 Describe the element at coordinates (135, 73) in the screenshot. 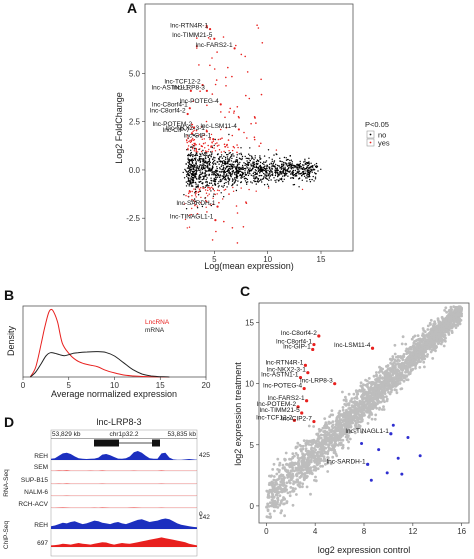

I see `y-tick-label: 5.0` at that location.